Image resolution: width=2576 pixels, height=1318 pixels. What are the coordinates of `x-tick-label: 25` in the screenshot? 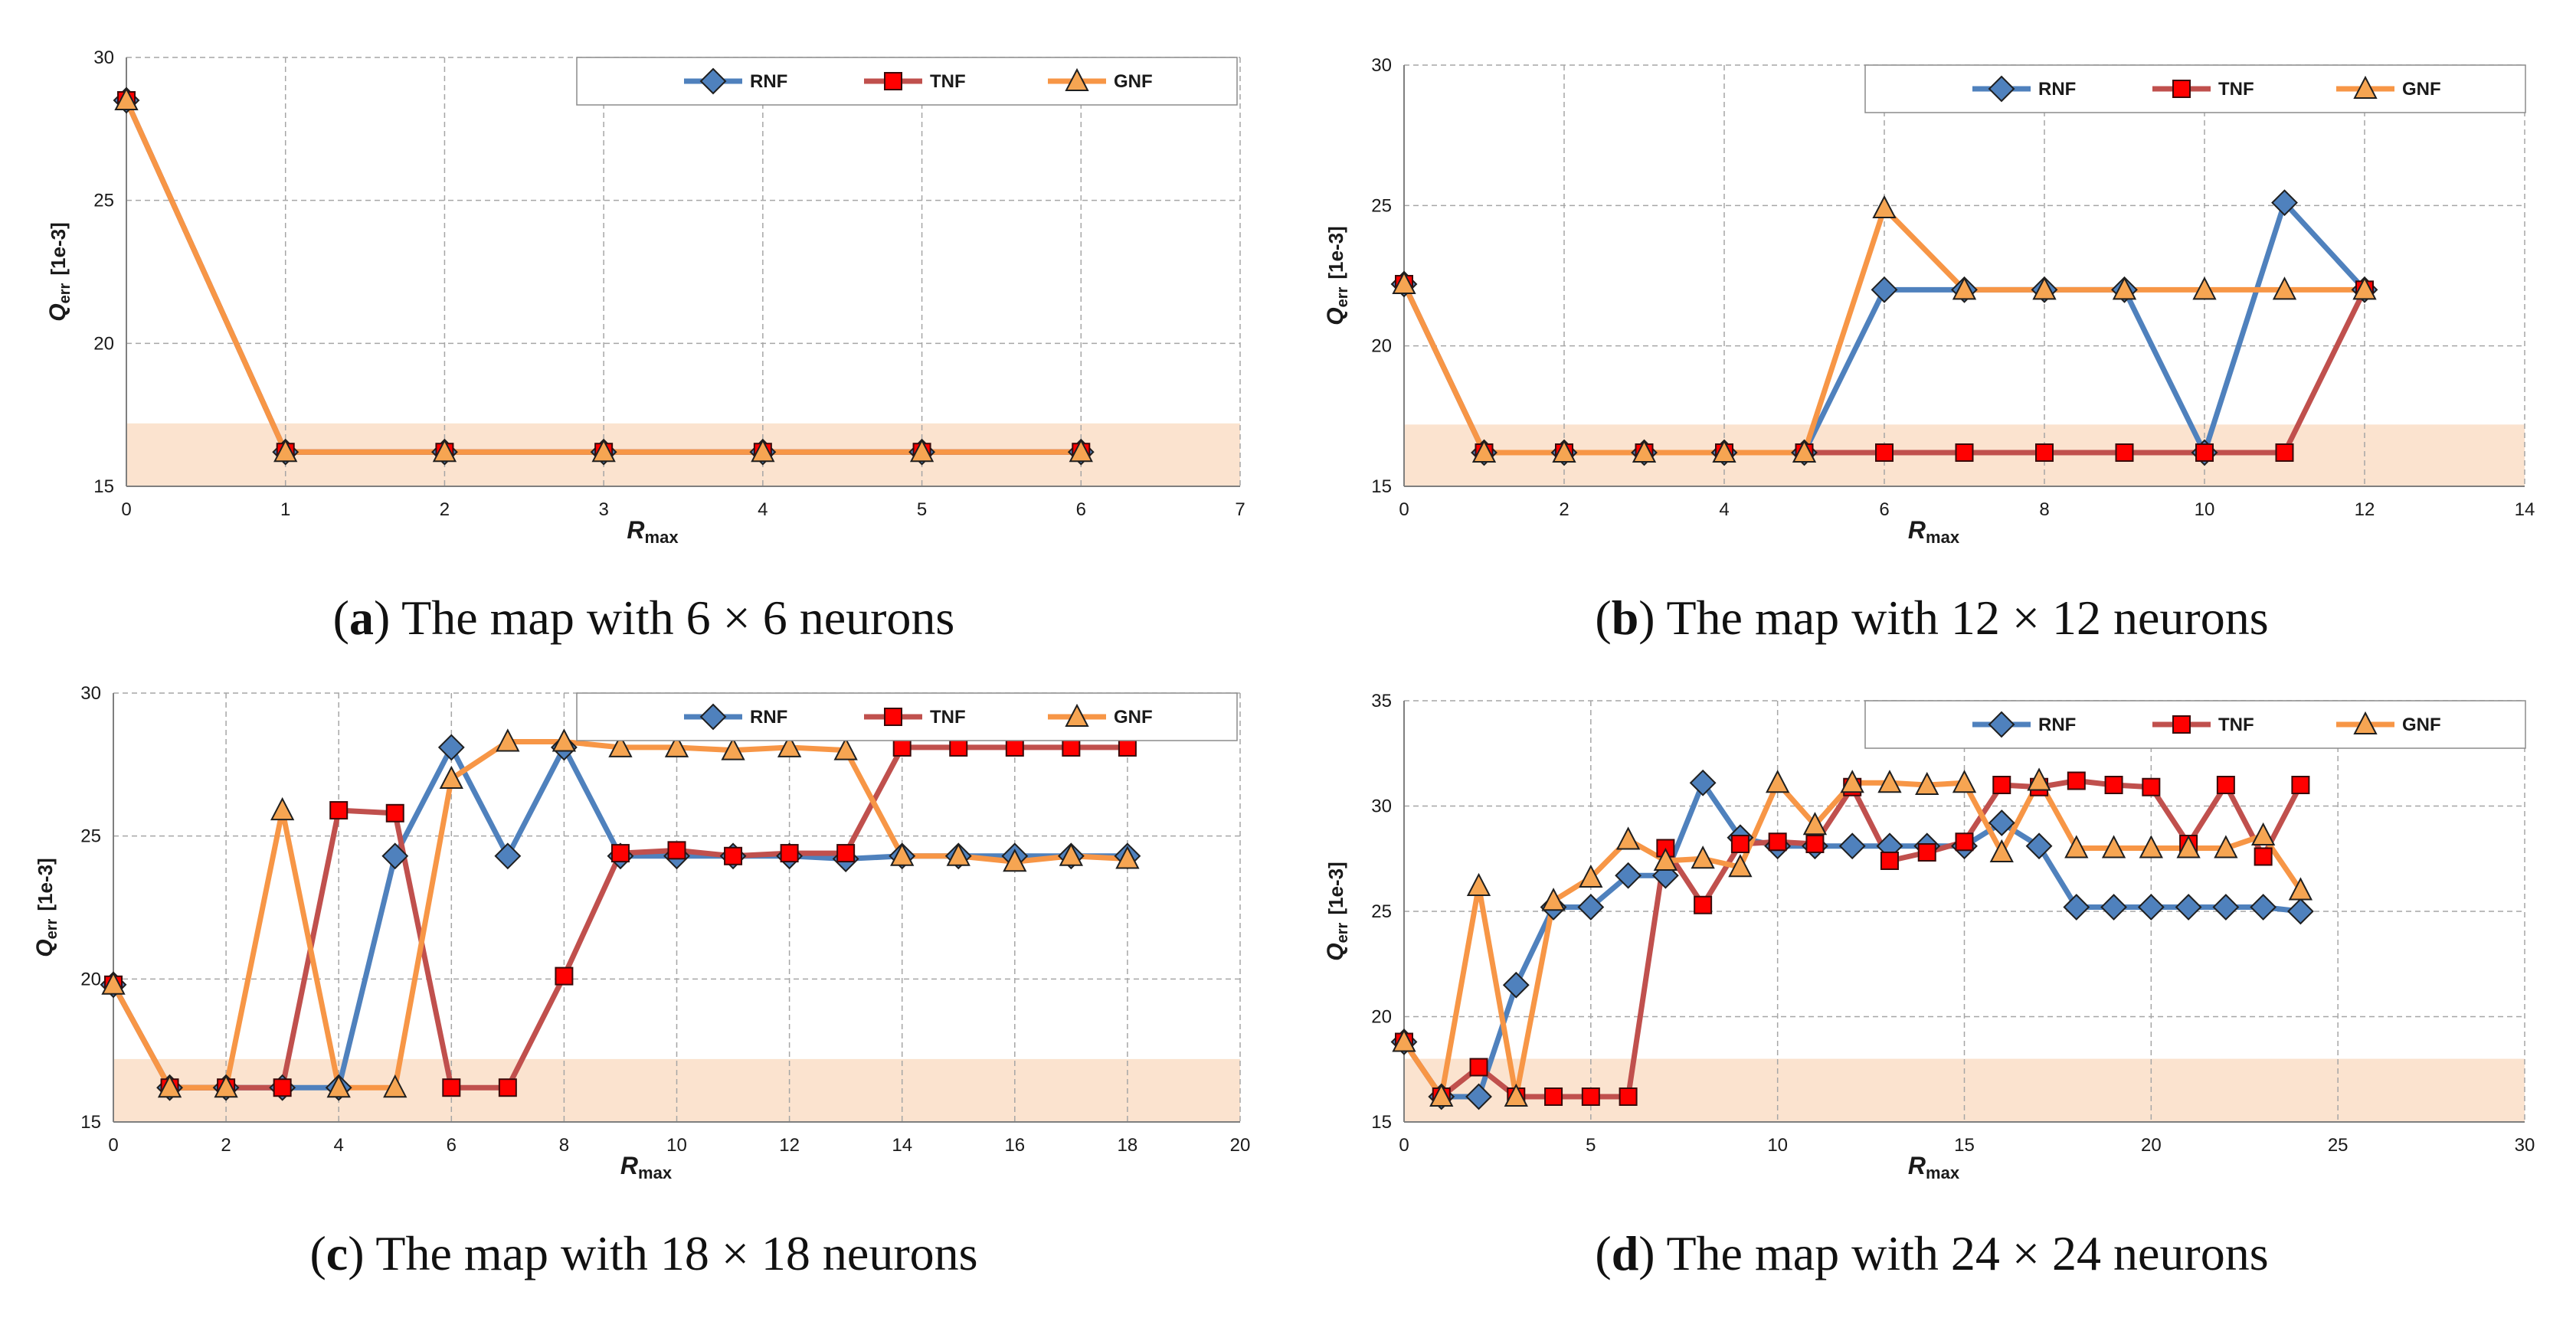 It's located at (2338, 1145).